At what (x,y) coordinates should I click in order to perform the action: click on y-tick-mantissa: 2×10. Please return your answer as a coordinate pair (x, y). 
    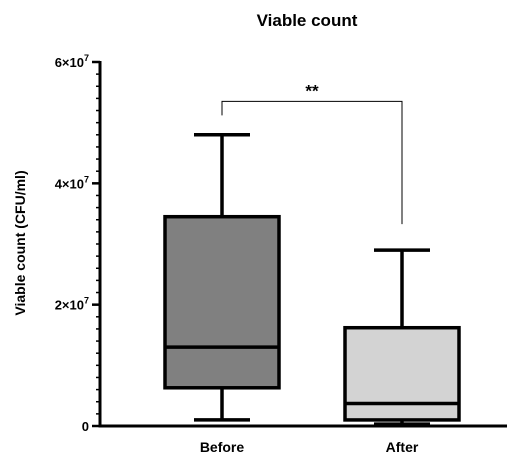
    Looking at the image, I should click on (69, 305).